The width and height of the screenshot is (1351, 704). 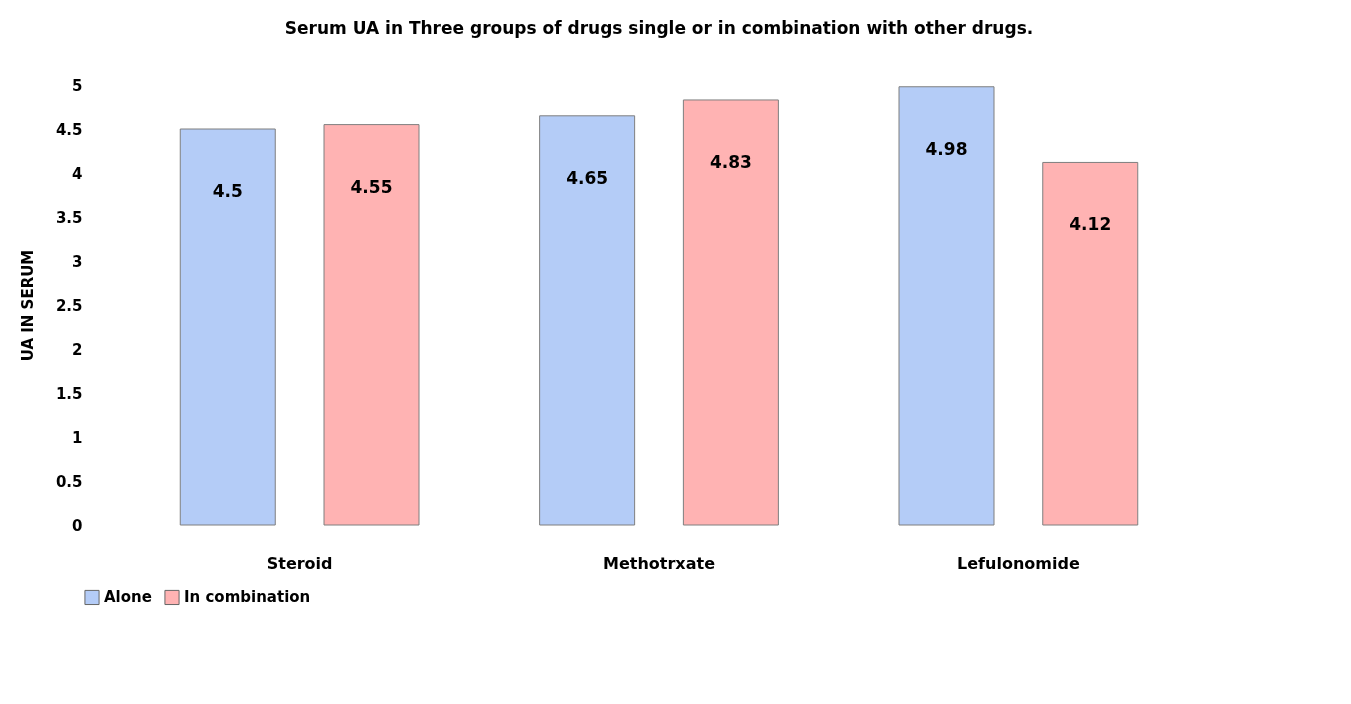 I want to click on y-tick-label: 1.5, so click(x=69, y=393).